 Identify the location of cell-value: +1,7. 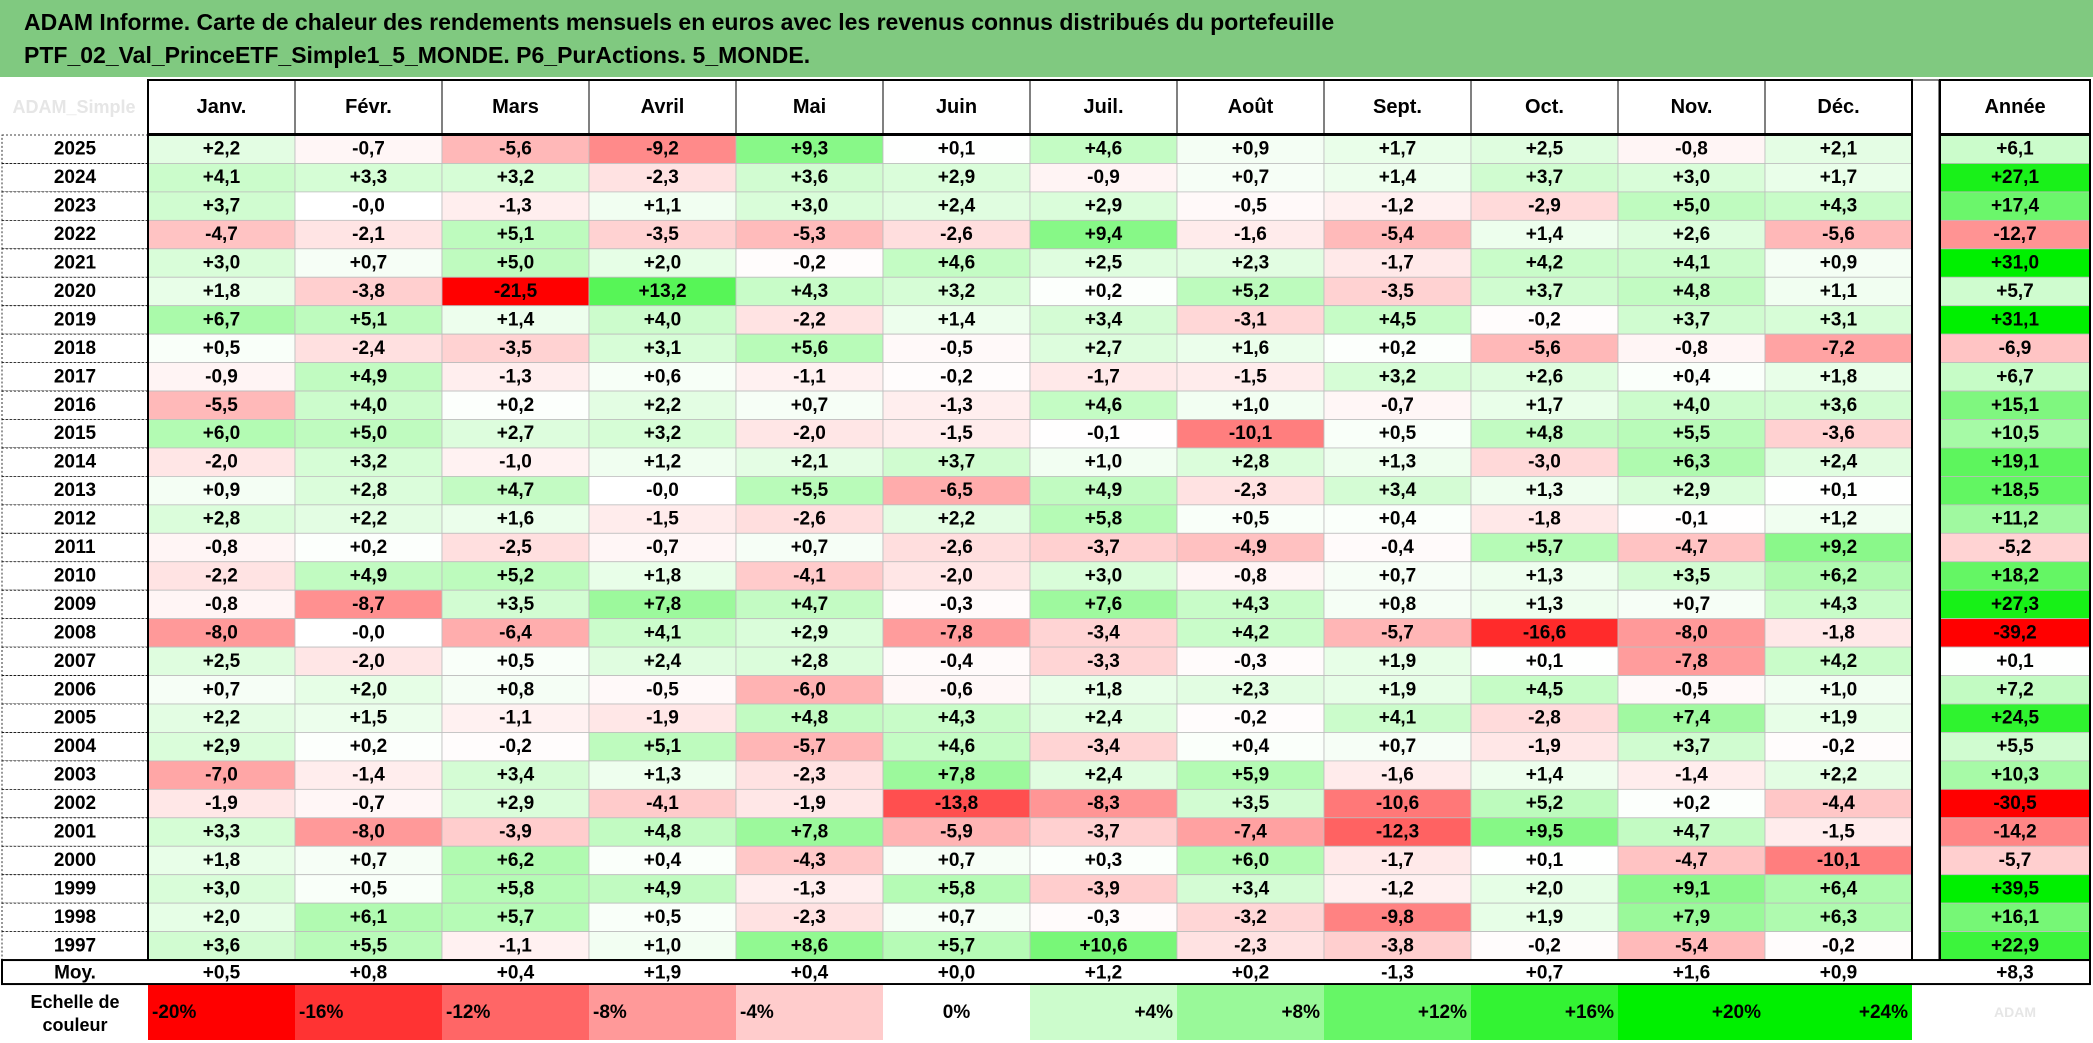
(1545, 405).